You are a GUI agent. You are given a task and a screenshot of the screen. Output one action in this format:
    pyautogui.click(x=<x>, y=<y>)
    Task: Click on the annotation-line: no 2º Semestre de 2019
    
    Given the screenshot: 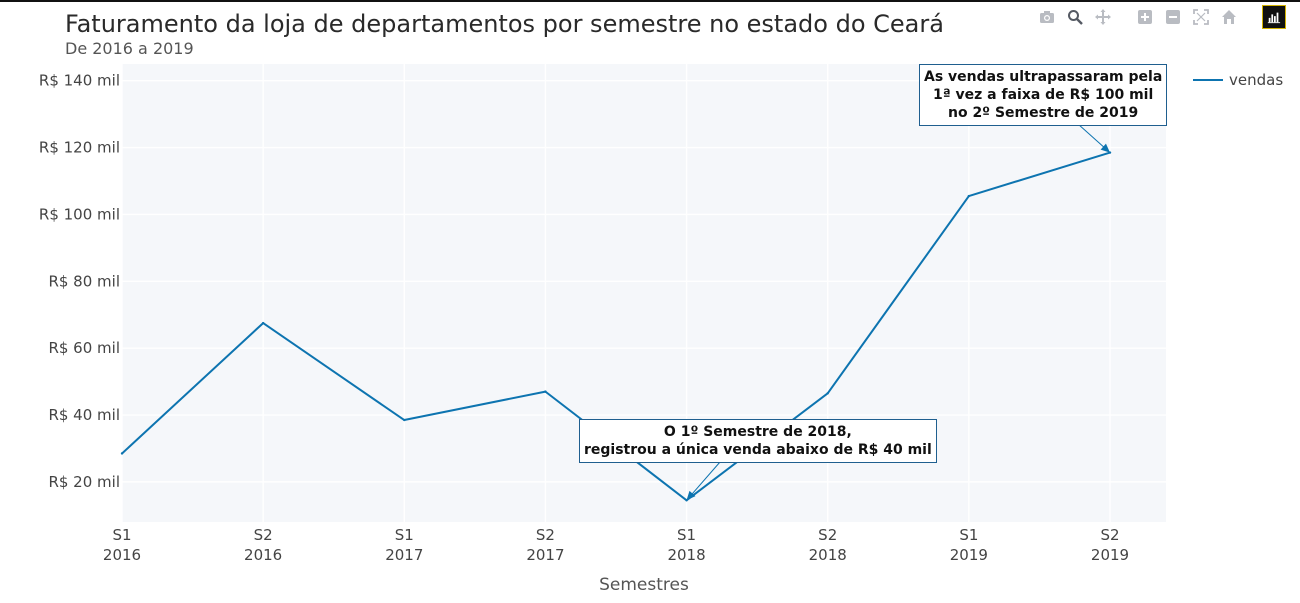 What is the action you would take?
    pyautogui.click(x=1043, y=113)
    